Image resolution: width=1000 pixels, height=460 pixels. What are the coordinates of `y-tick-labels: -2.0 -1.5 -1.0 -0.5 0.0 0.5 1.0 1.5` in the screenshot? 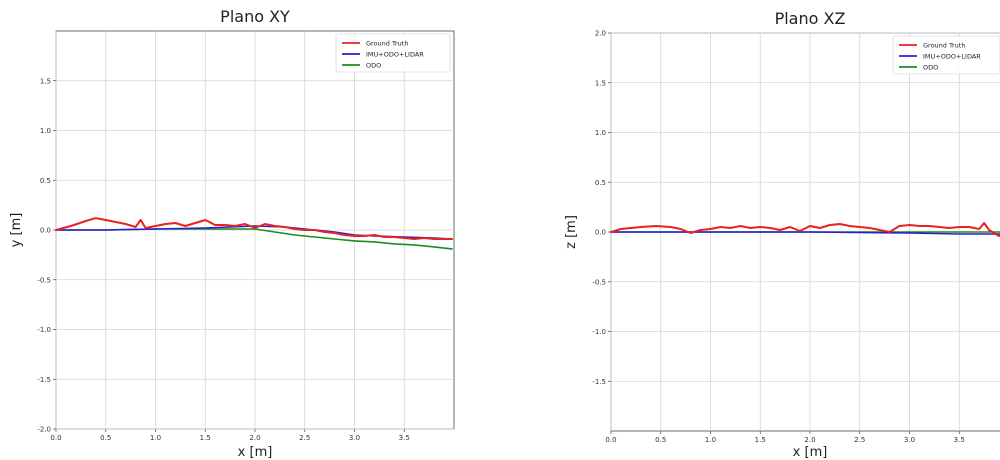 It's located at (44, 255).